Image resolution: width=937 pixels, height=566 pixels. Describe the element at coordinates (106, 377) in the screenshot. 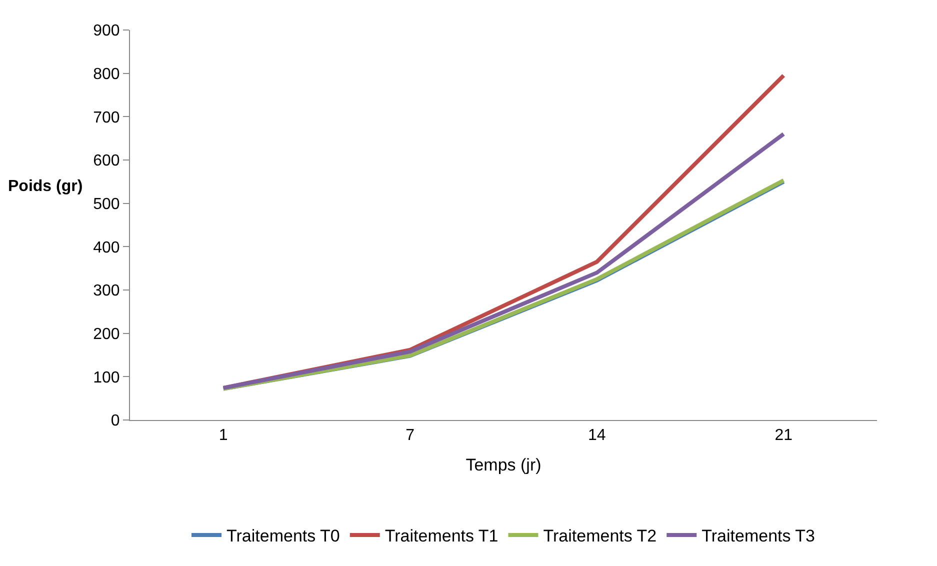

I see `y-tick-label: 100` at that location.